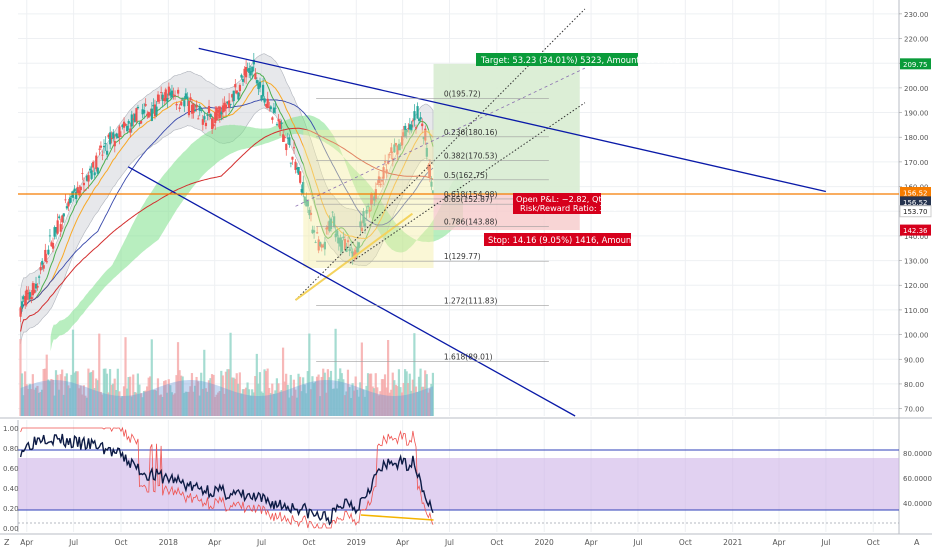  Describe the element at coordinates (11, 469) in the screenshot. I see `oscillator-left-tick: 0.60` at that location.